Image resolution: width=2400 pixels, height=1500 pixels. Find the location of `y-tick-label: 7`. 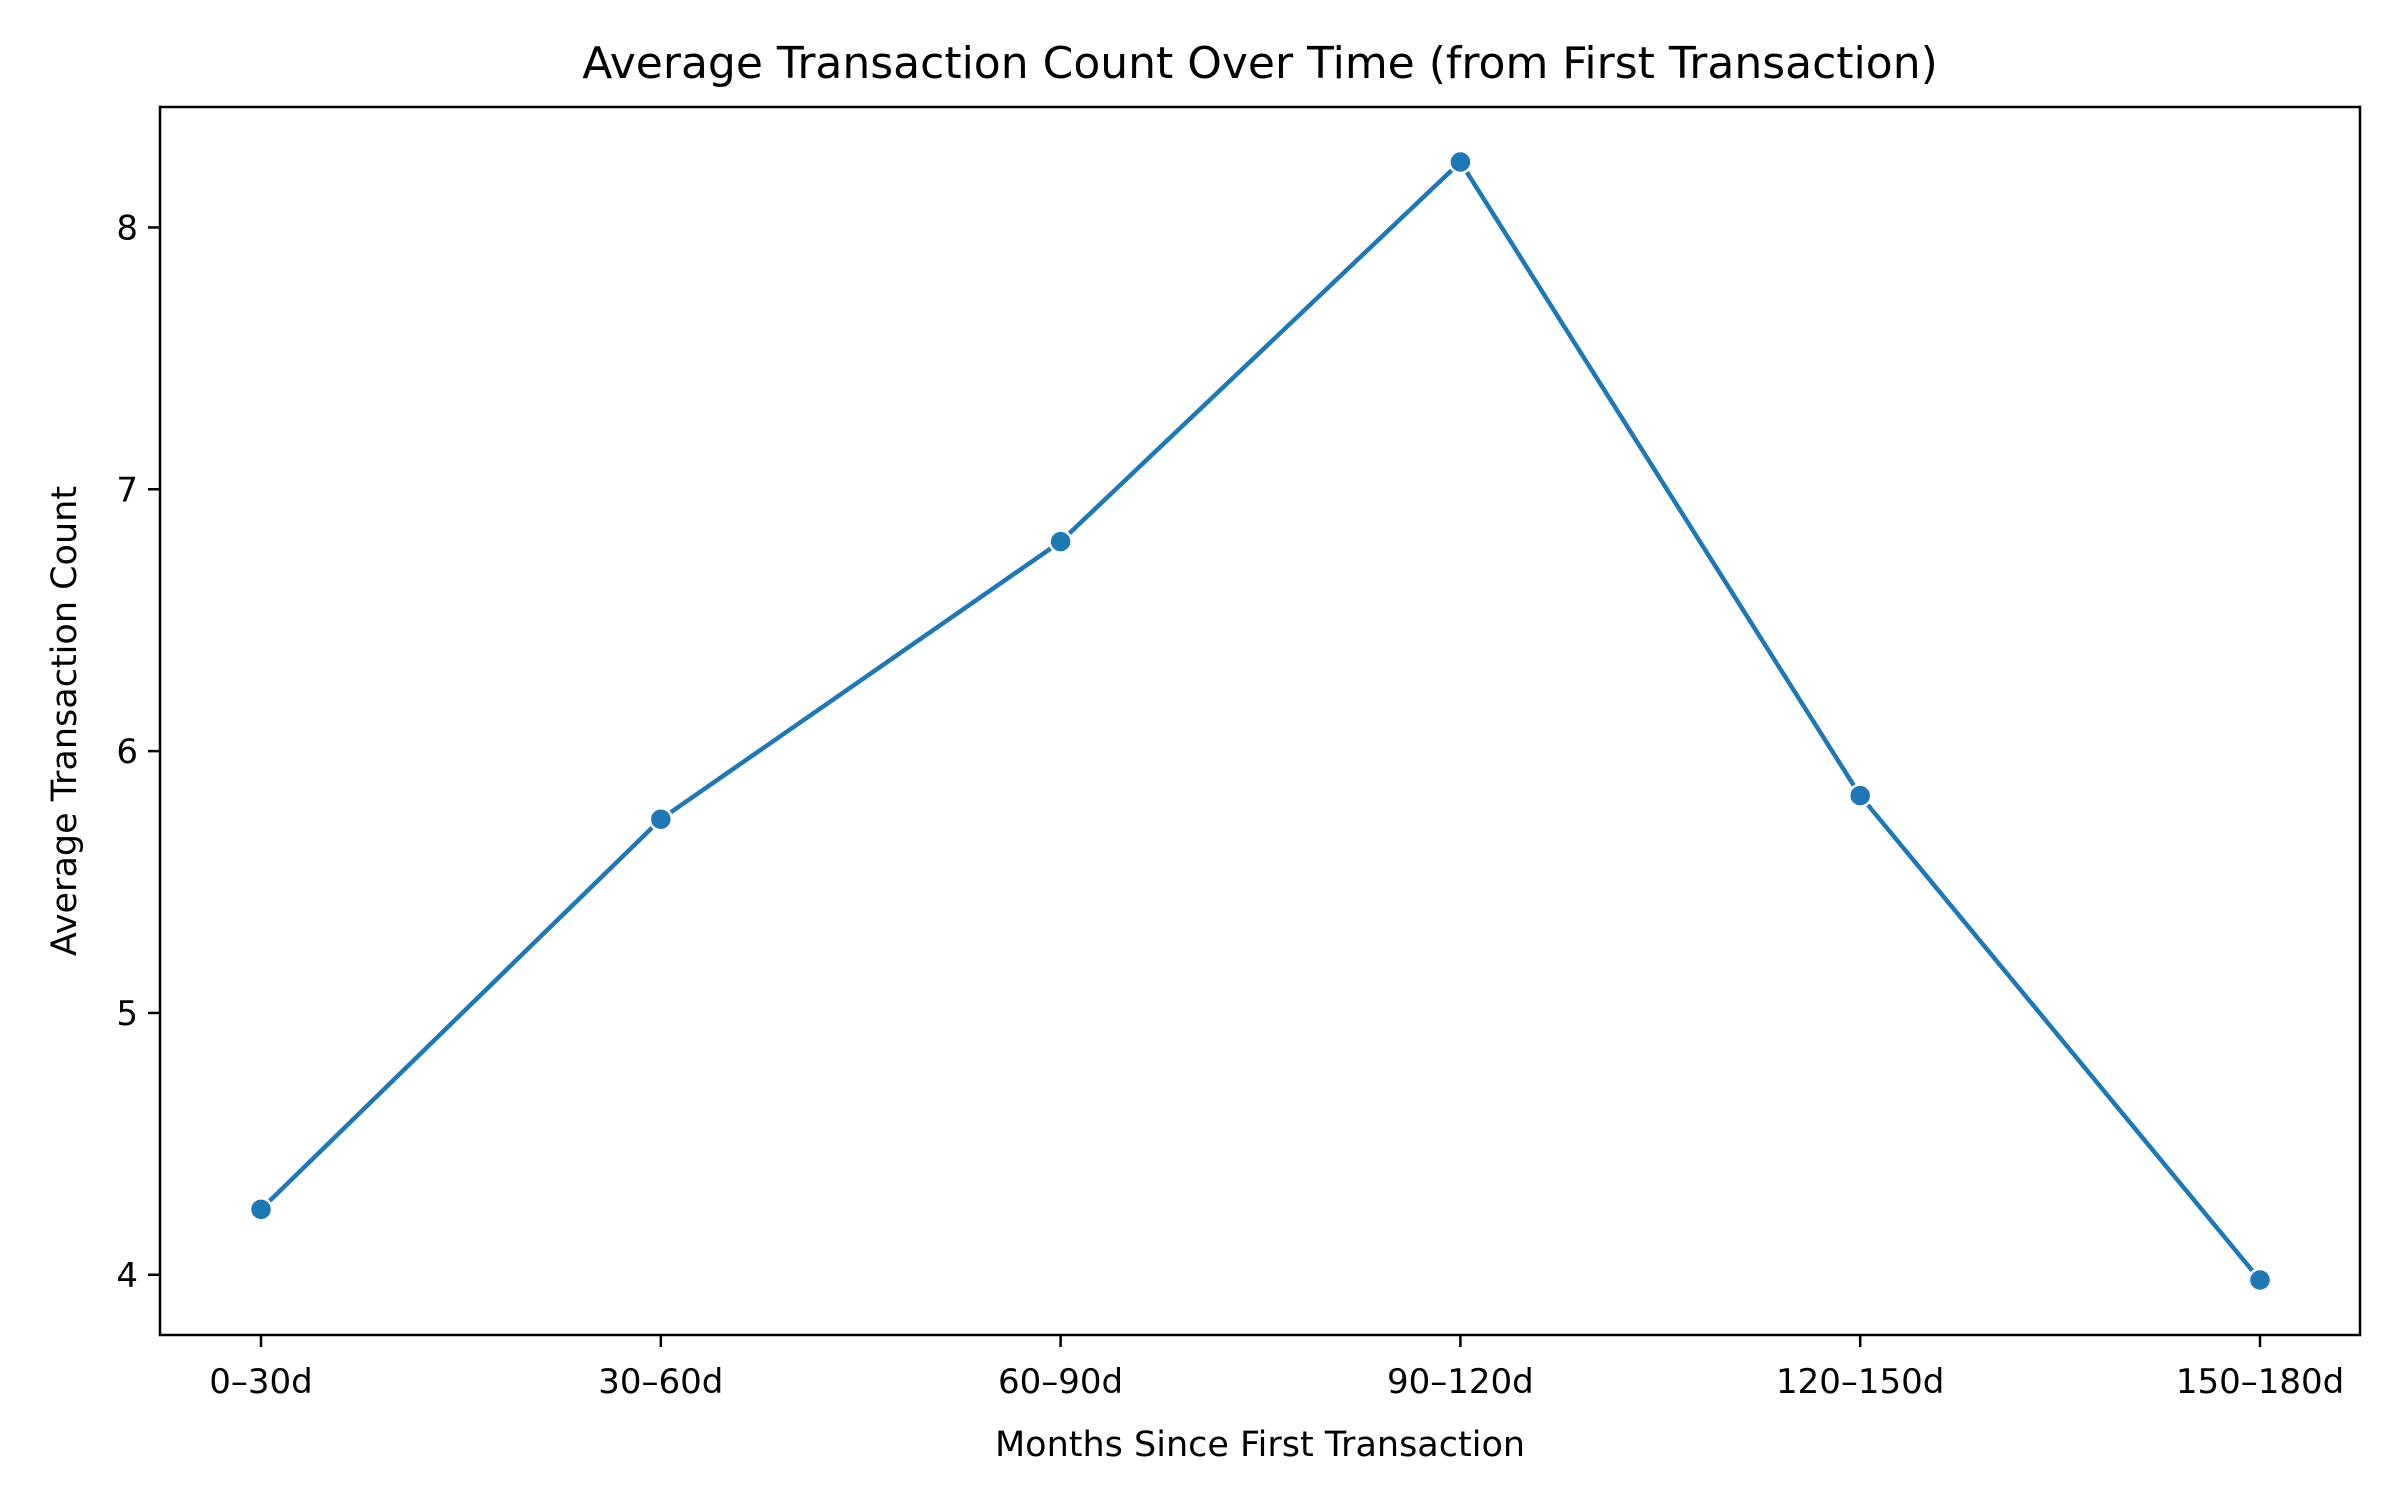

y-tick-label: 7 is located at coordinates (127, 490).